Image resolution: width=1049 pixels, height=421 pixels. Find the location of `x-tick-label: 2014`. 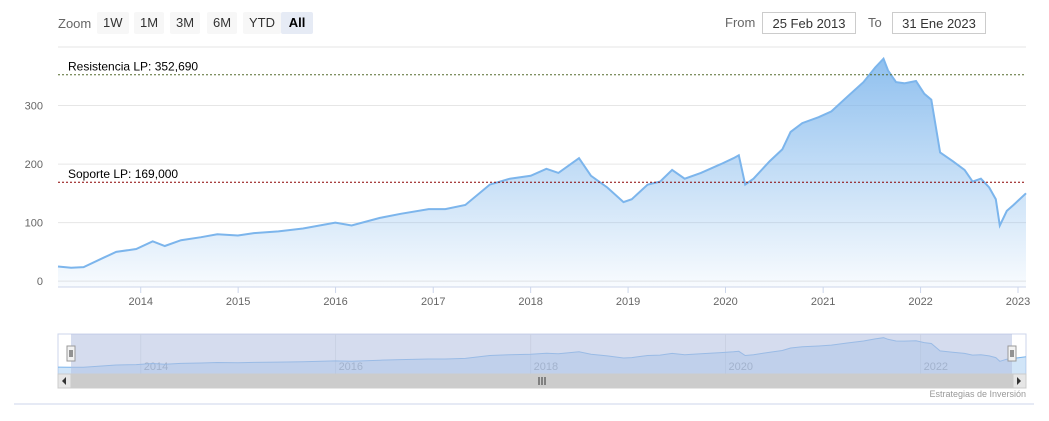

x-tick-label: 2014 is located at coordinates (140, 302).